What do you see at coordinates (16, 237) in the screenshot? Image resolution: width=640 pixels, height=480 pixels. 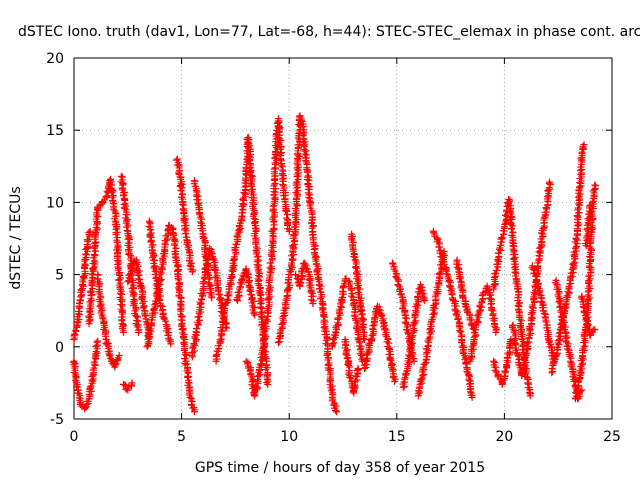 I see `y-axis-label: dSTEC / TECUs` at bounding box center [16, 237].